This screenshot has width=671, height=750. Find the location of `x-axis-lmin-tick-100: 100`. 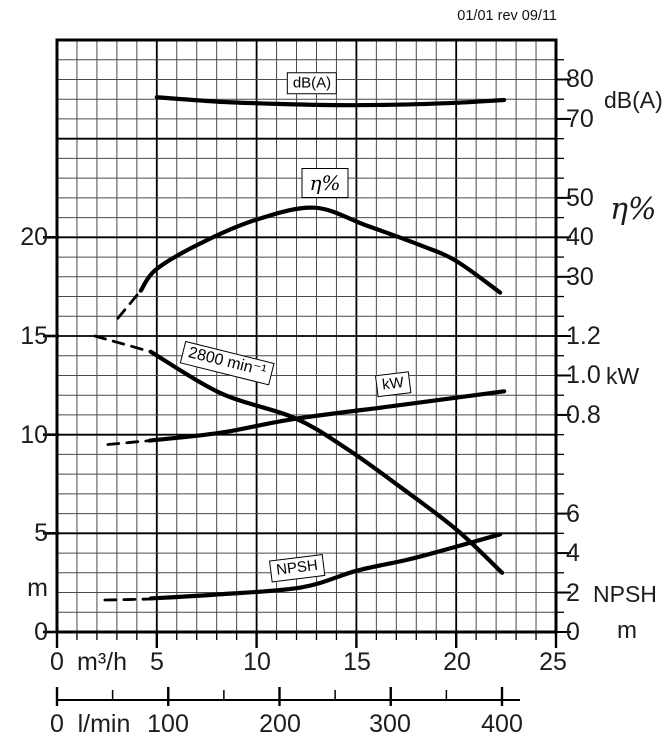

x-axis-lmin-tick-100: 100 is located at coordinates (168, 724).